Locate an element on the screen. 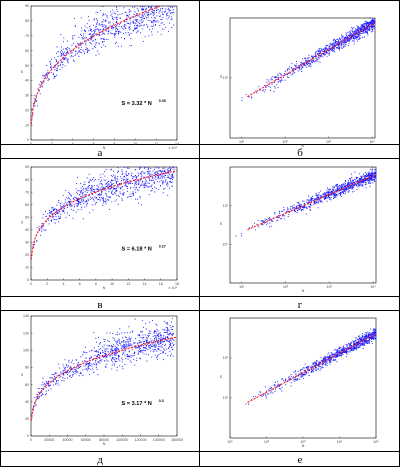  y-tick-label: 30 is located at coordinates (27, 243).